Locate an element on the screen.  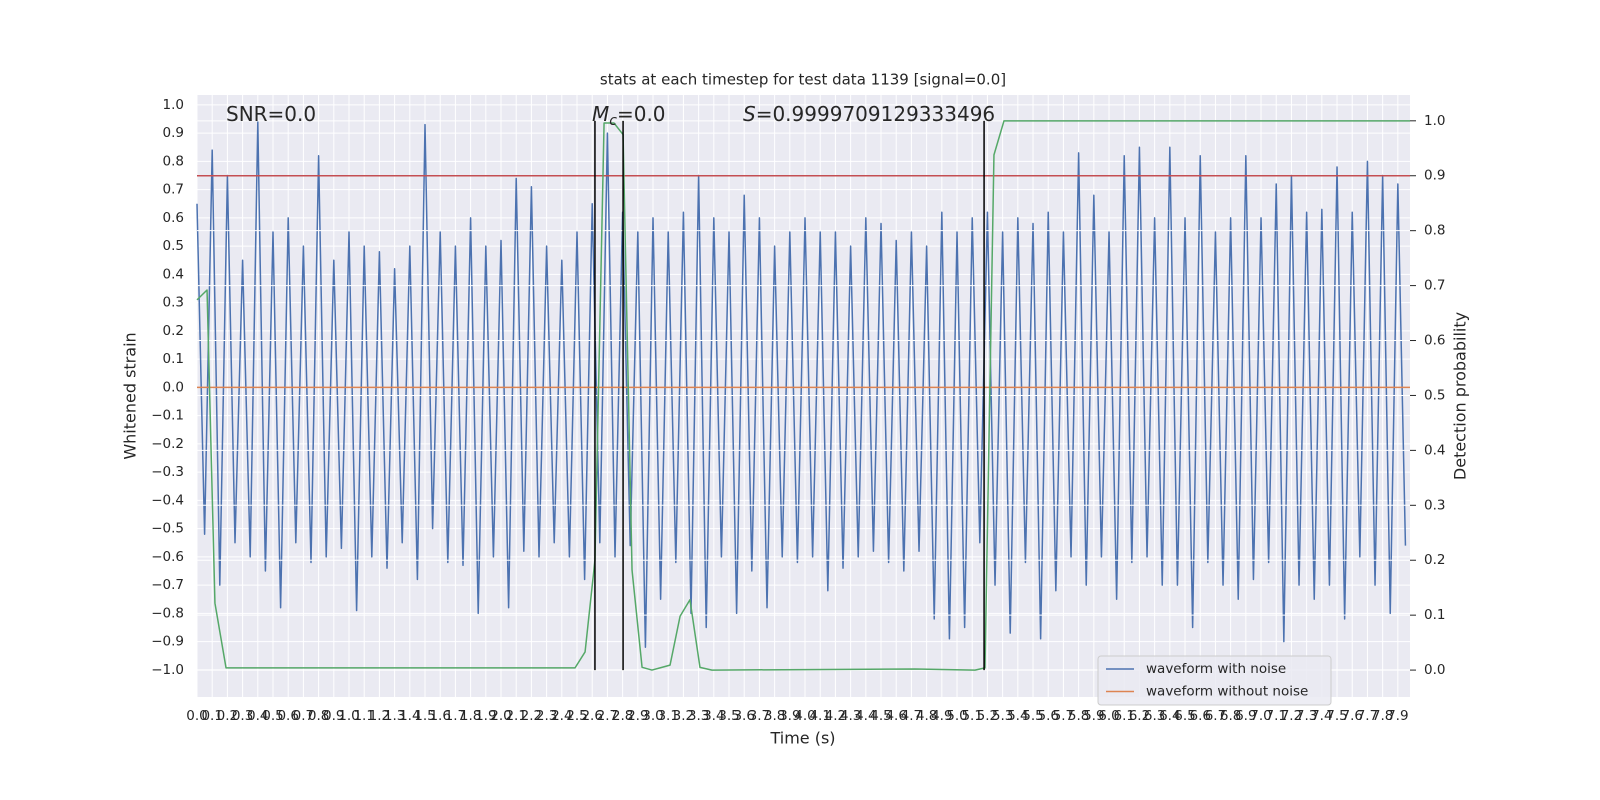
y-tick-label: −1.0 is located at coordinates (167, 670).